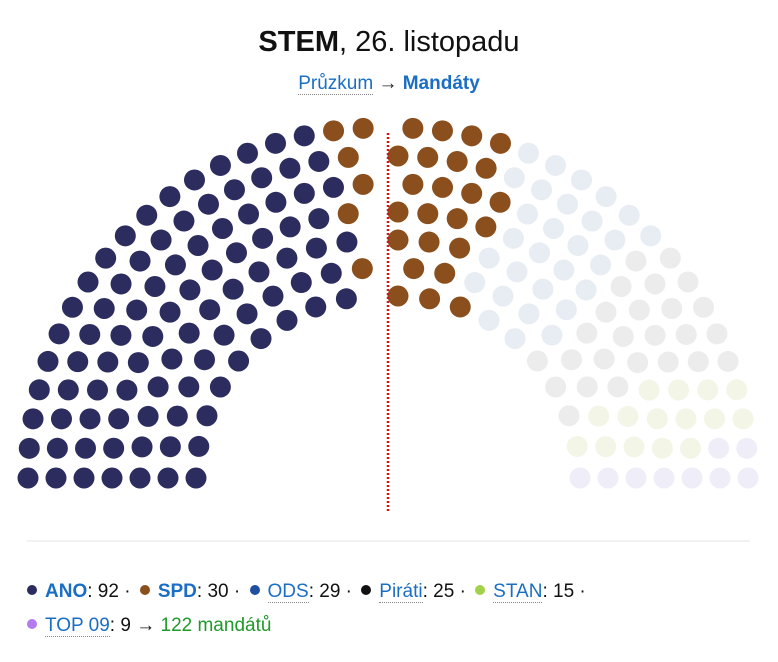 This screenshot has height=662, width=778. What do you see at coordinates (216, 625) in the screenshot?
I see `result: 122 mandátů` at bounding box center [216, 625].